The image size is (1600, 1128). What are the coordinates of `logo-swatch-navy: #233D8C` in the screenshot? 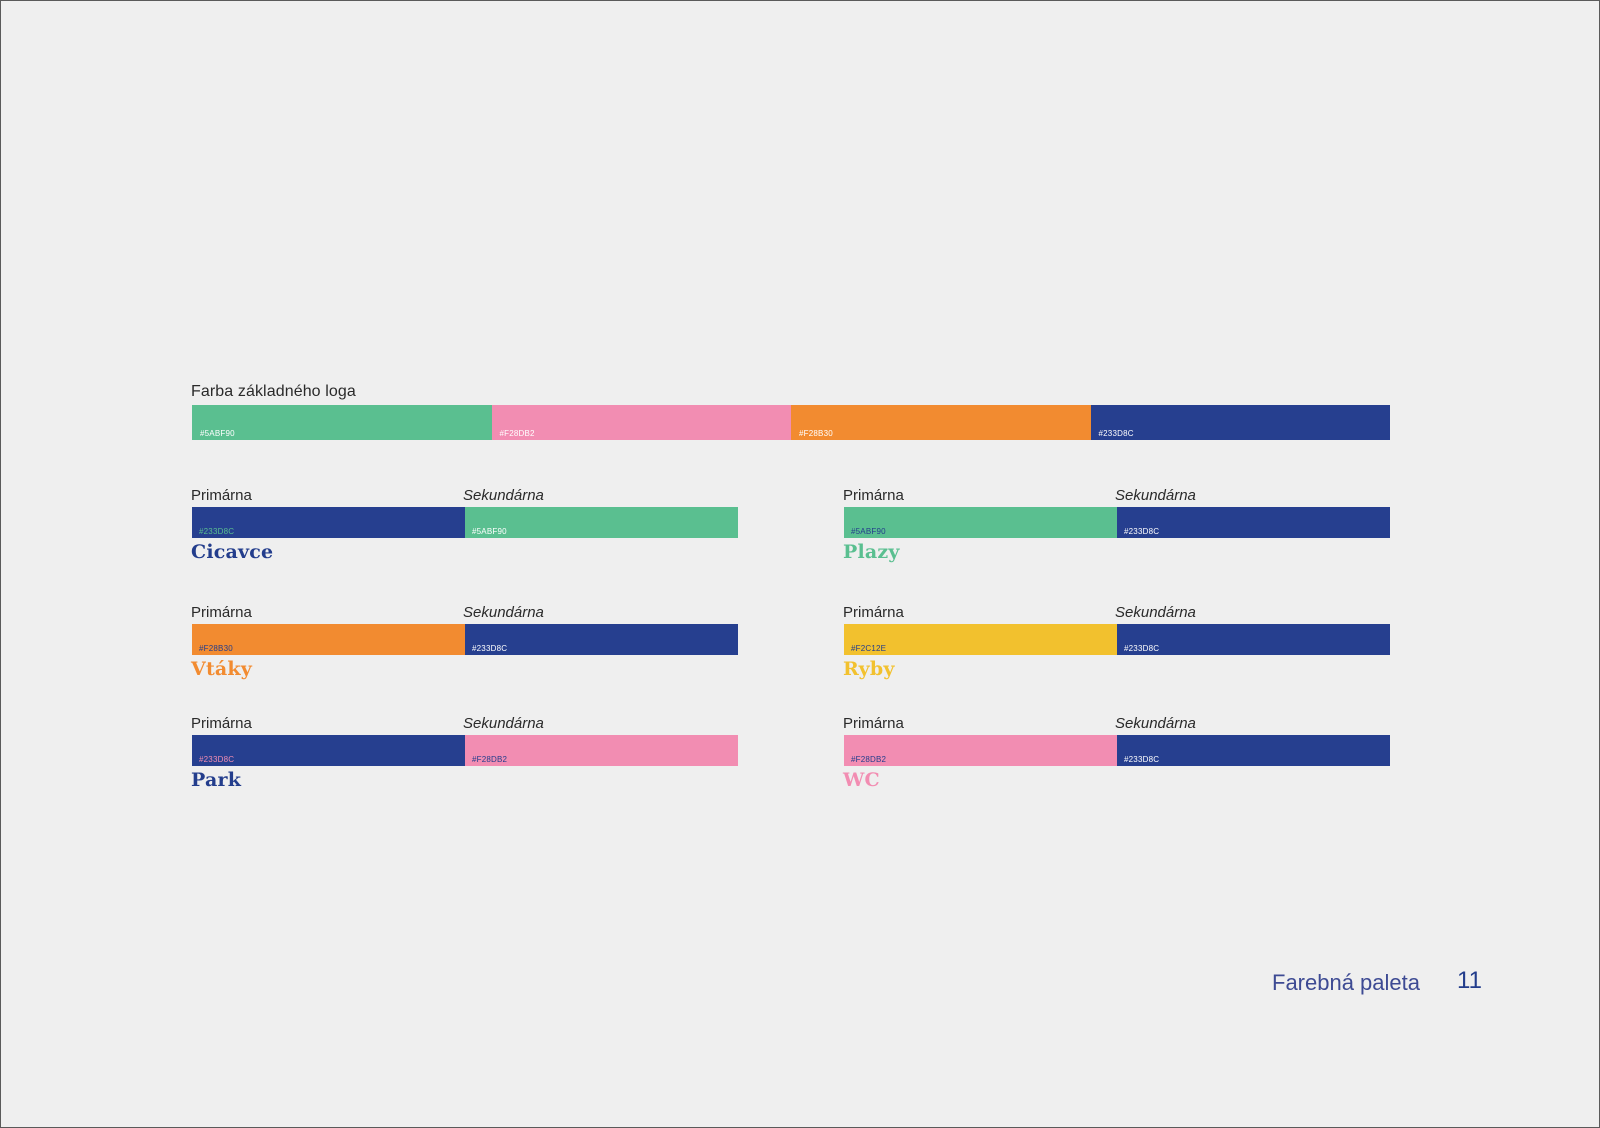 It's located at (1240, 422).